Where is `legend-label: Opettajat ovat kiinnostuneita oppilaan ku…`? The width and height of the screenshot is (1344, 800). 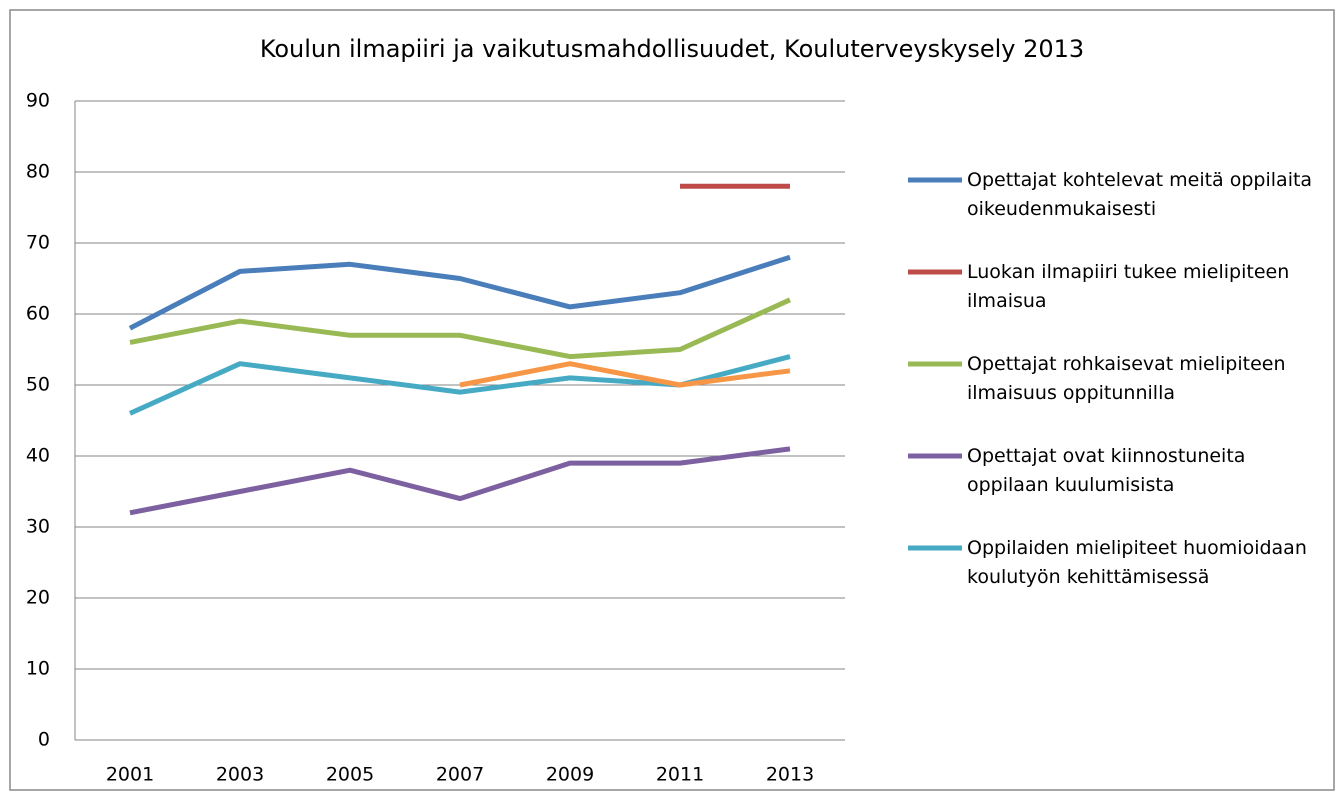 legend-label: Opettajat ovat kiinnostuneita oppilaan ku… is located at coordinates (1106, 470).